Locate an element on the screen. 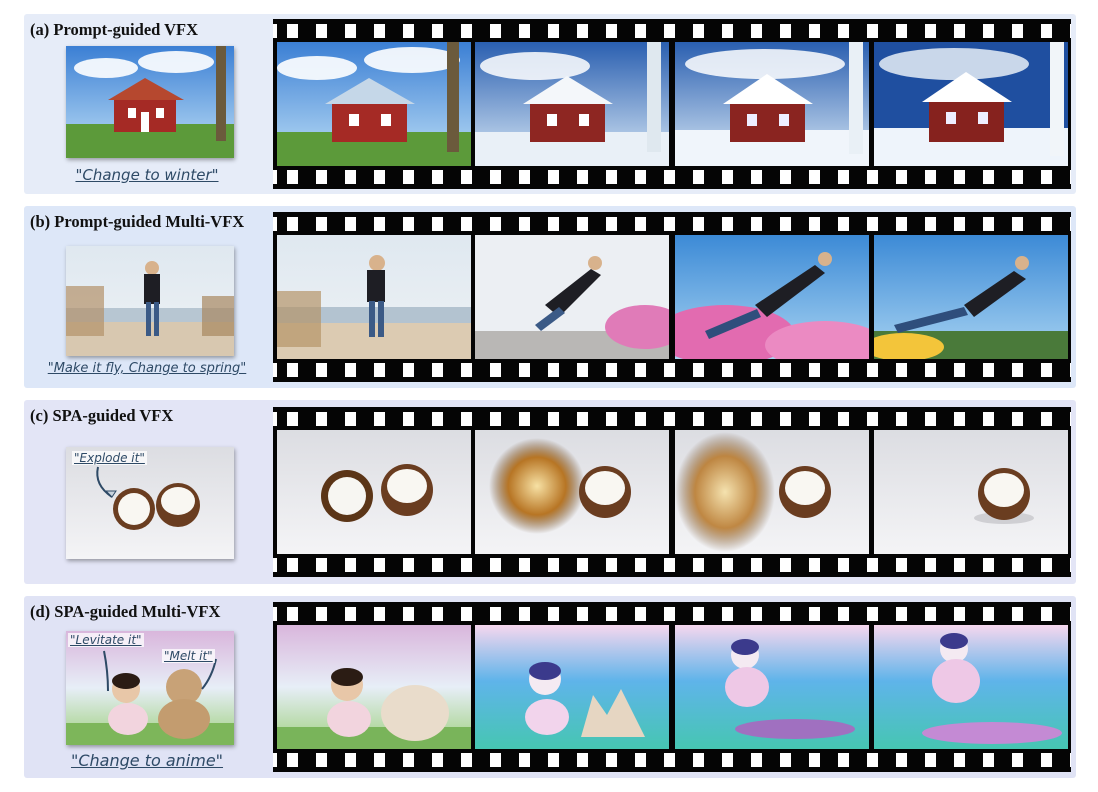 This screenshot has height=792, width=1098. prompt-caption: "Make it fly, Change to spring" is located at coordinates (147, 368).